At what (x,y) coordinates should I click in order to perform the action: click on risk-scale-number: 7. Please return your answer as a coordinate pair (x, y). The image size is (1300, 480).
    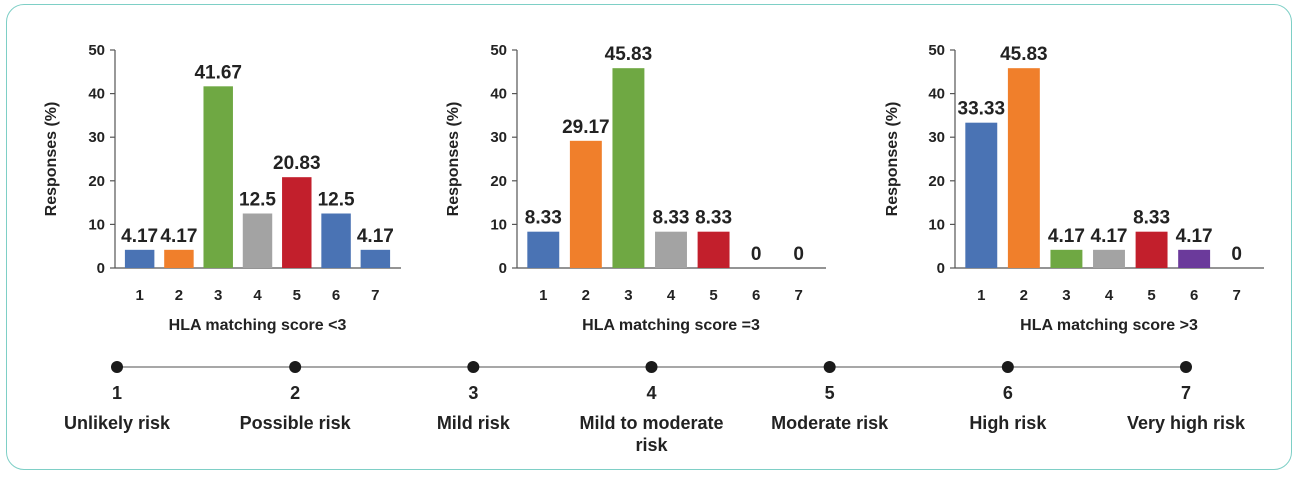
    Looking at the image, I should click on (1186, 393).